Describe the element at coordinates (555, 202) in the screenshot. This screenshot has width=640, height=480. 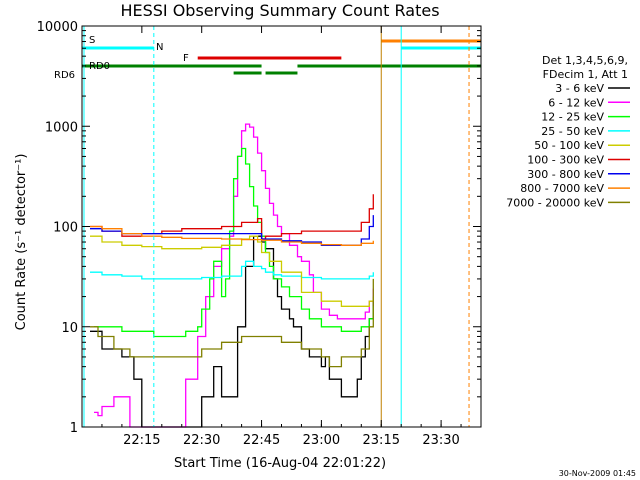
I see `legend-label-8: 7000 - 20000 keV` at that location.